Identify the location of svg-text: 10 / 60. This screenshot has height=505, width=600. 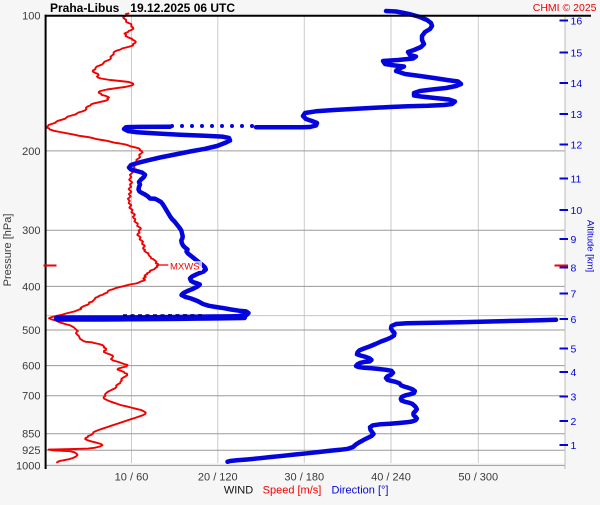
(132, 478).